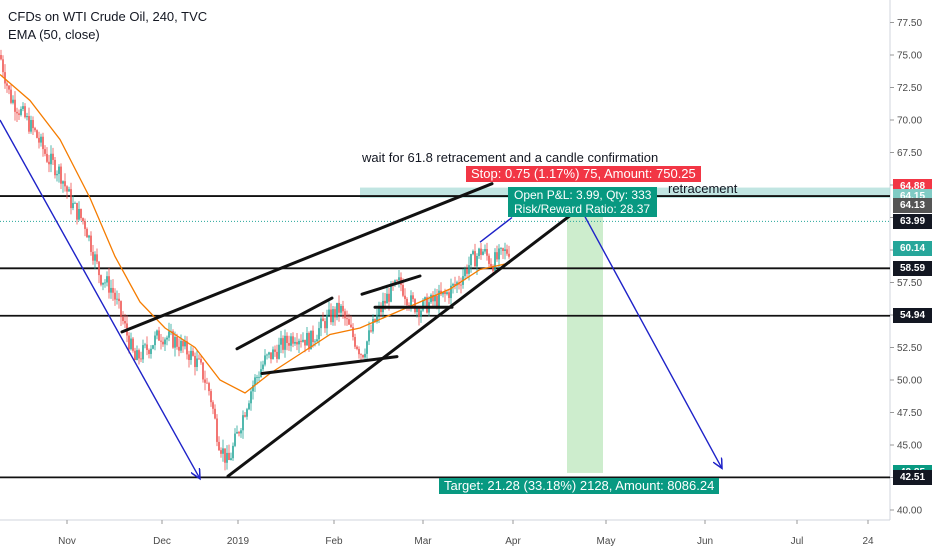 The image size is (932, 550). Describe the element at coordinates (705, 541) in the screenshot. I see `x-tick-label: Jun` at that location.